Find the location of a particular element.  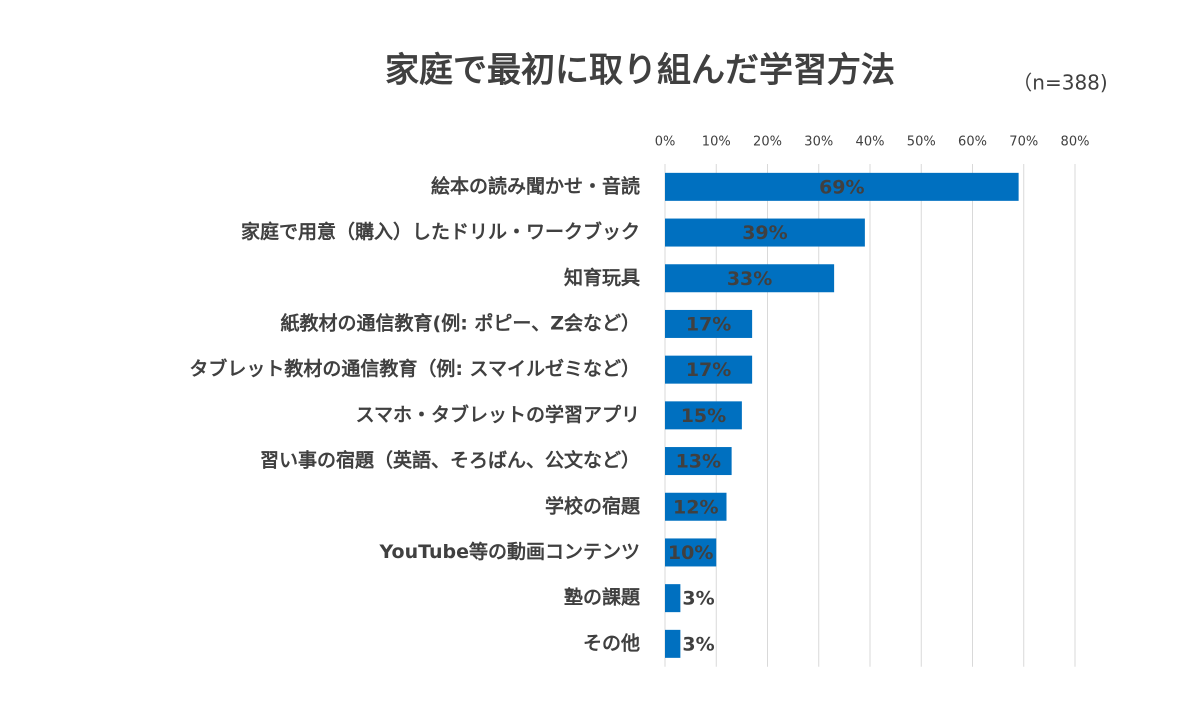

category-label: 学校の宿題 is located at coordinates (593, 505).